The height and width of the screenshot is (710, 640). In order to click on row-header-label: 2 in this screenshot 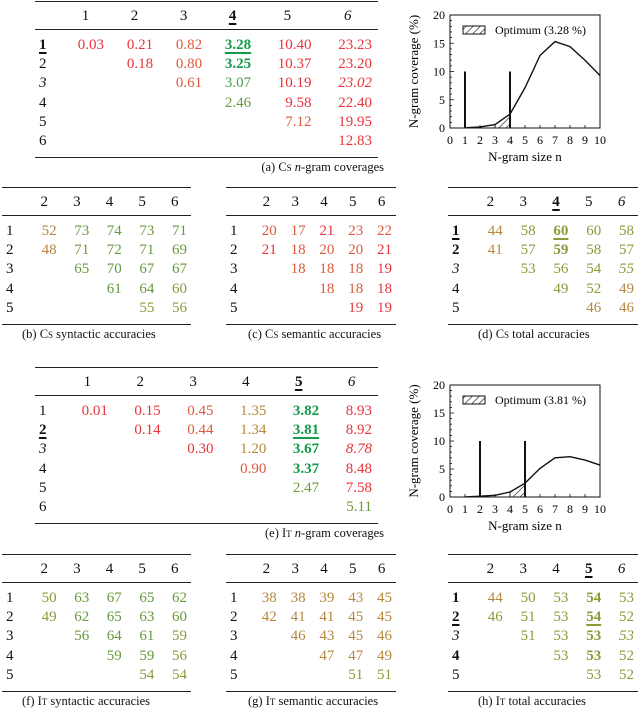, I will do `click(10, 617)`.